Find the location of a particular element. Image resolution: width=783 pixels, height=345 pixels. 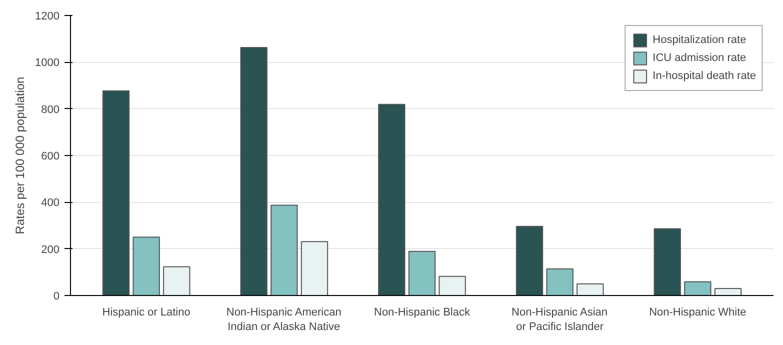

y-tick-label: 0 is located at coordinates (56, 296).